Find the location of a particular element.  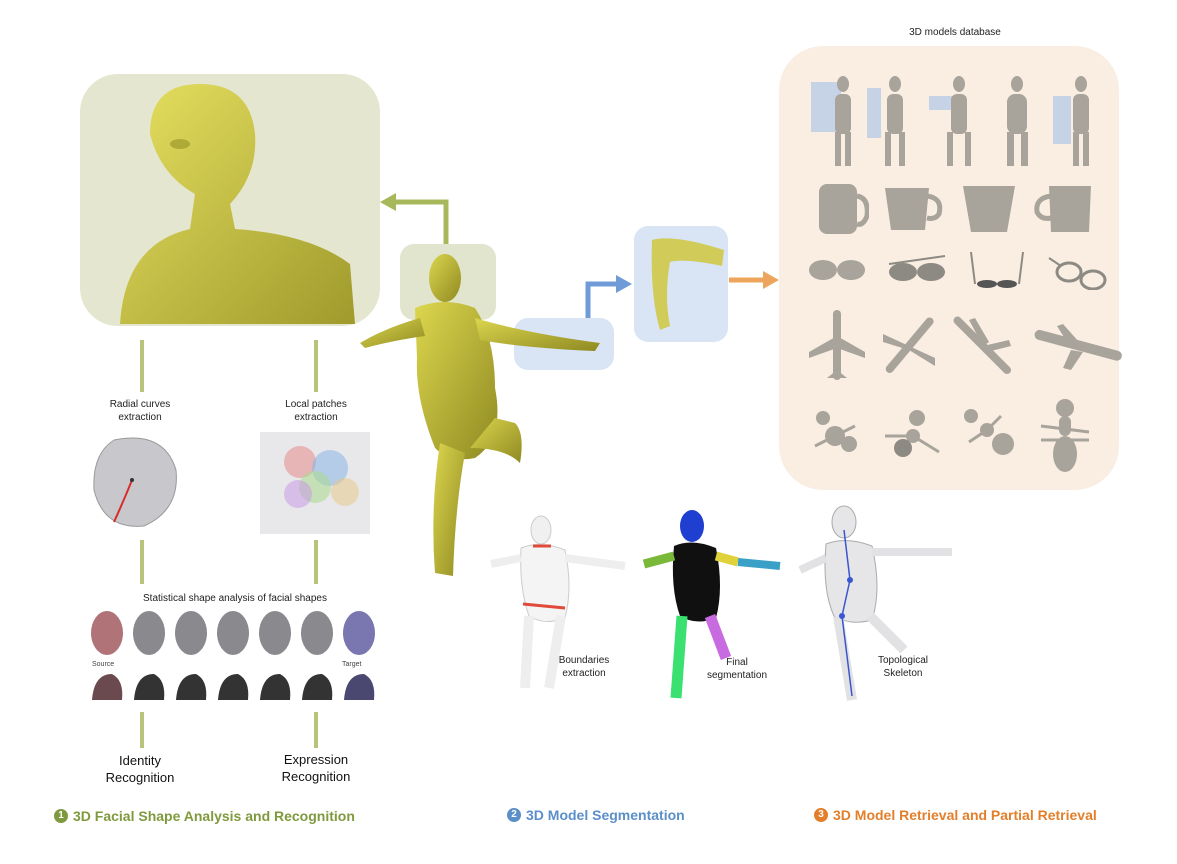

boundaries-line1: Boundaries is located at coordinates (584, 660).